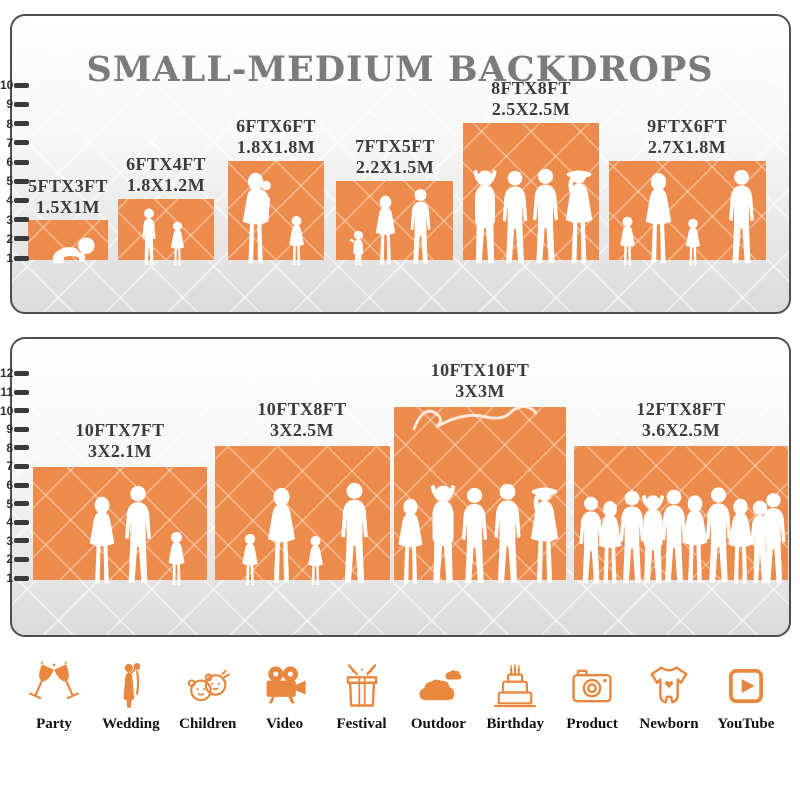 The height and width of the screenshot is (800, 800). I want to click on product-icon, so click(592, 686).